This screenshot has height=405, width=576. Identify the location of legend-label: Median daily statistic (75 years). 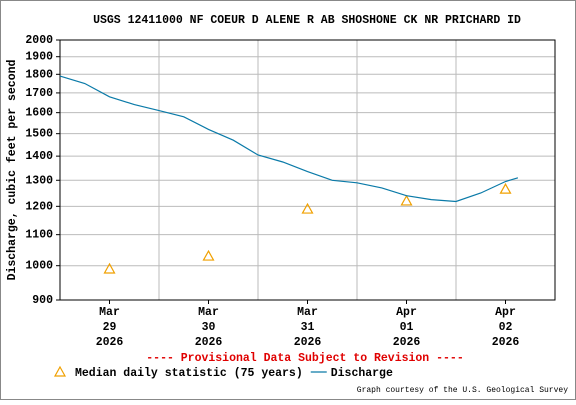
(189, 373).